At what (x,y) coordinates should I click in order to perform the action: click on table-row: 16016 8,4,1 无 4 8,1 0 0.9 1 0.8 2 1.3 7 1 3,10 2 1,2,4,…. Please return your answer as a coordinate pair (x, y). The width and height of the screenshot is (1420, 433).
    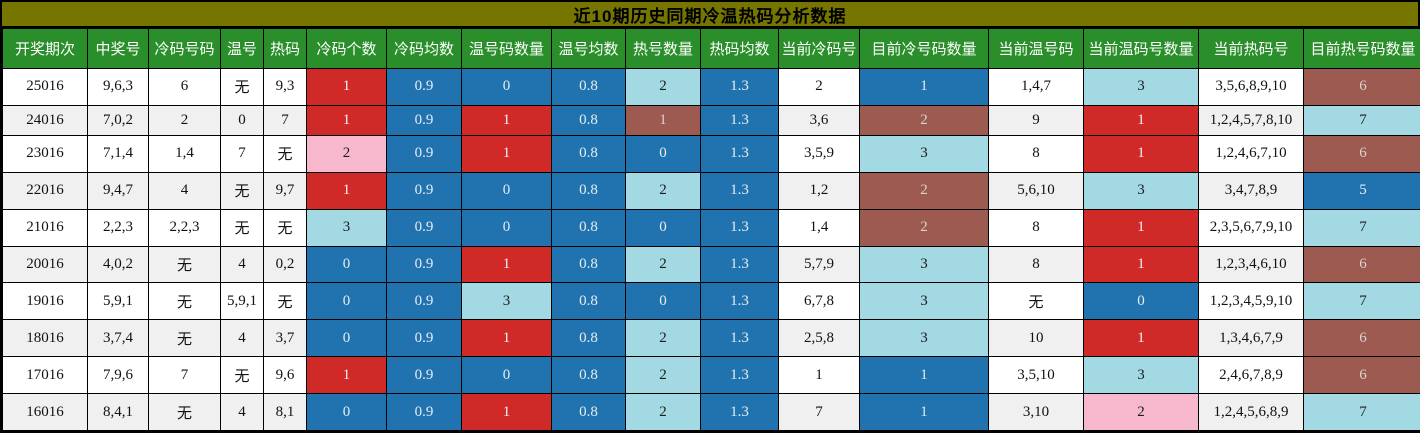
    Looking at the image, I should click on (711, 412).